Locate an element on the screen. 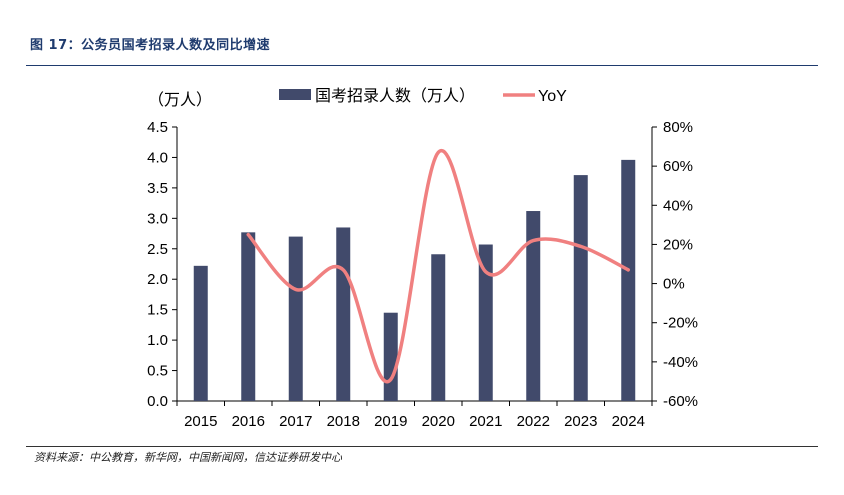 This screenshot has height=495, width=844. x-tick-label: 2018 is located at coordinates (343, 421).